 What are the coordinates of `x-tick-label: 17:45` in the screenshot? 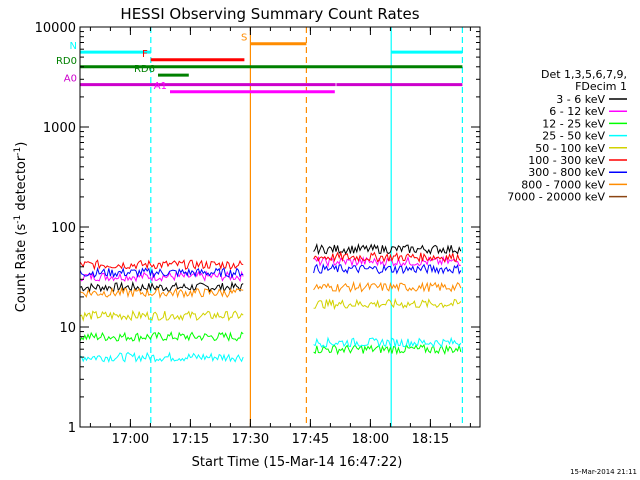 It's located at (310, 439).